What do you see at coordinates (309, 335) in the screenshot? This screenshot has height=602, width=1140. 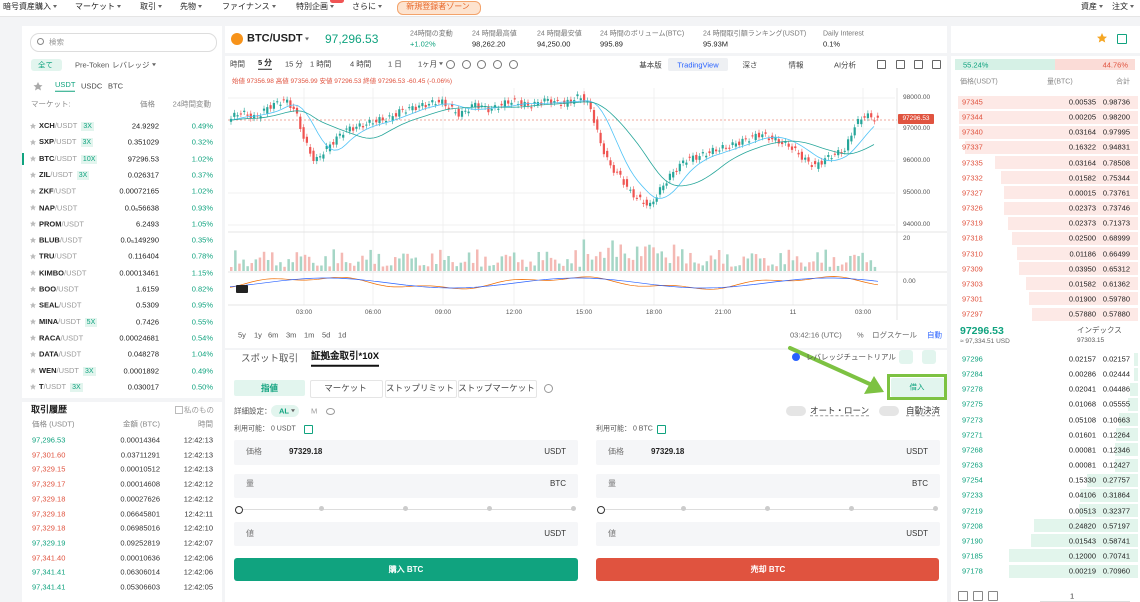 I see `range-btn: 1m` at bounding box center [309, 335].